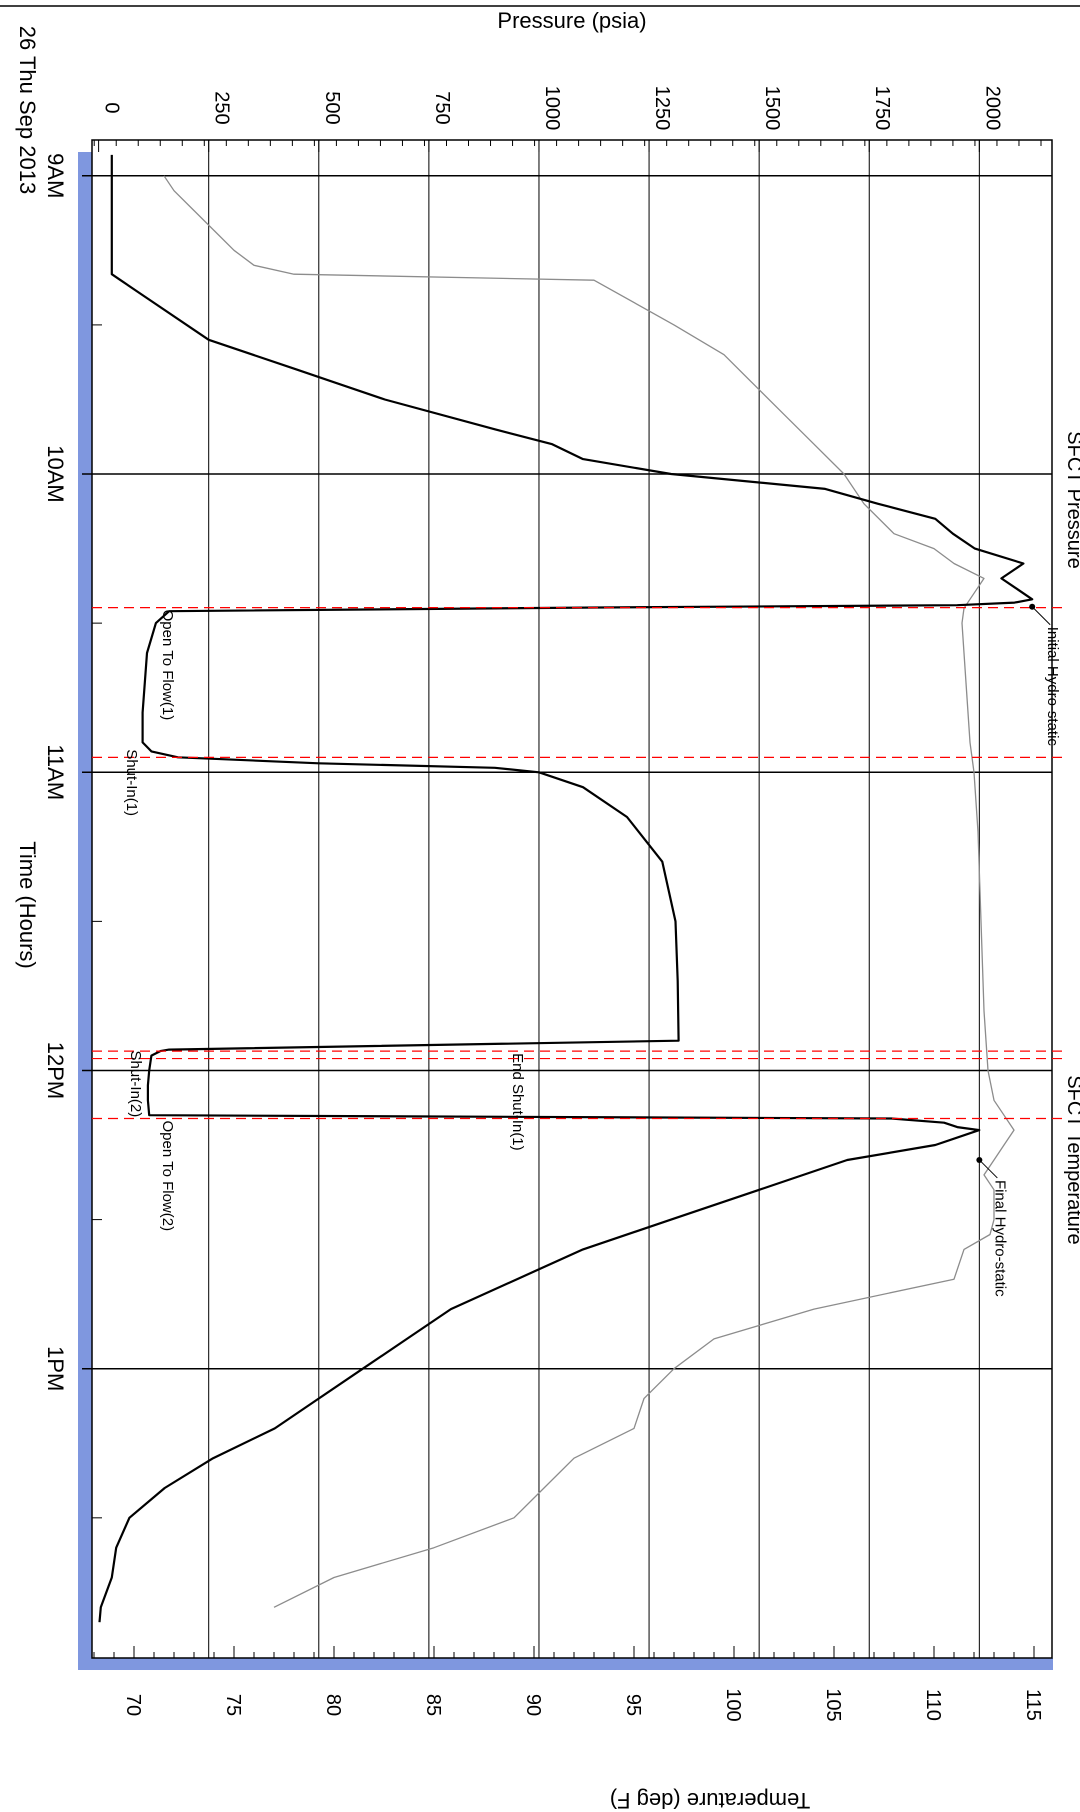 The width and height of the screenshot is (1080, 1812). I want to click on pressure-axis-title: Pressure (psia), so click(571, 20).